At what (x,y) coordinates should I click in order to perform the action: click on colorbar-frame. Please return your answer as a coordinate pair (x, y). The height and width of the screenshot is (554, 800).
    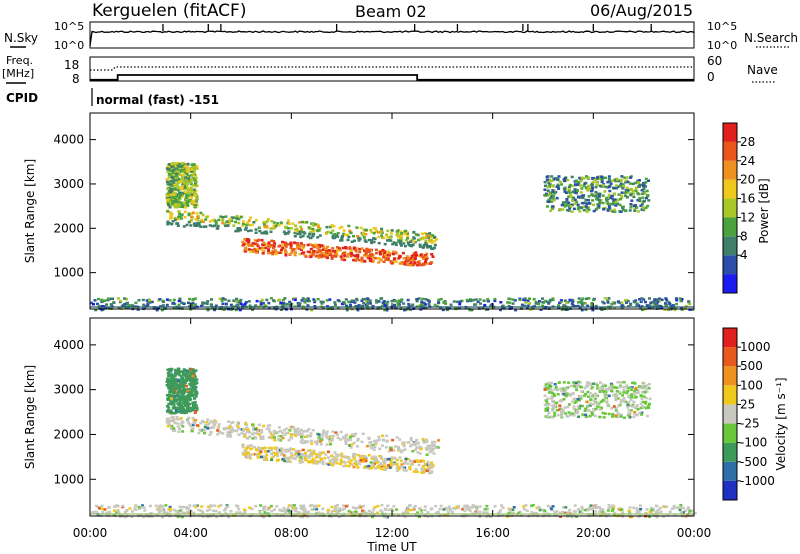
    Looking at the image, I should click on (730, 208).